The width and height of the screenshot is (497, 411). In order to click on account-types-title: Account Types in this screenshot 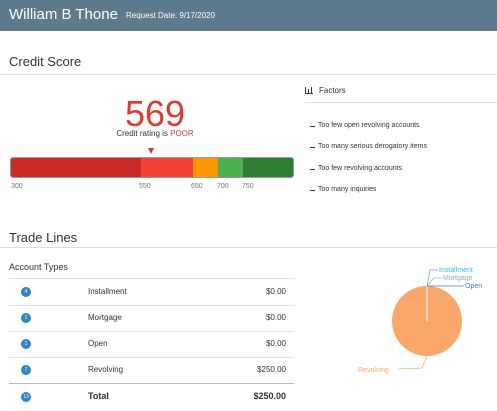, I will do `click(38, 267)`.